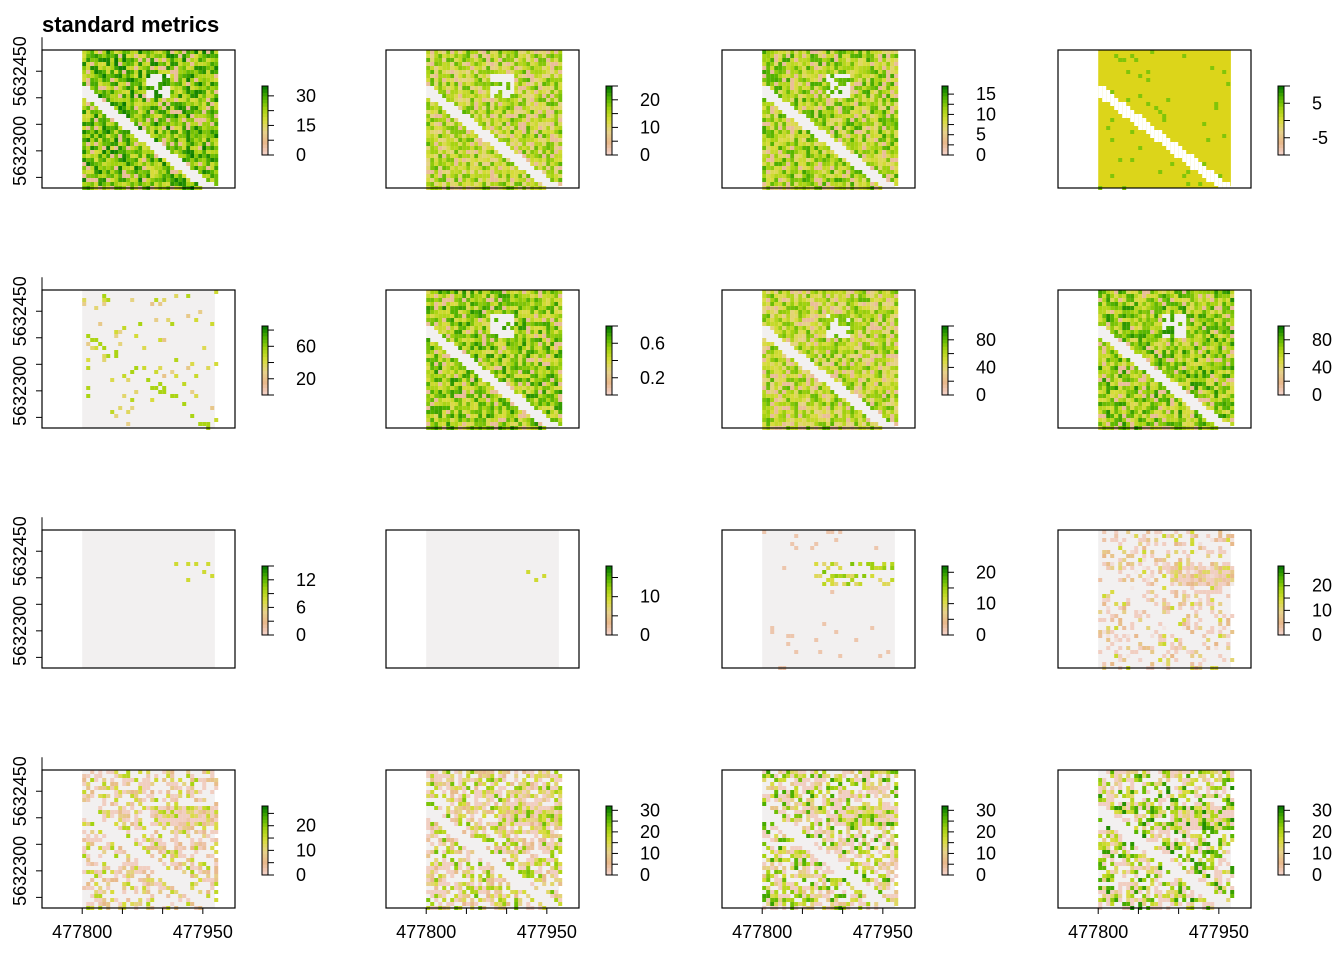 The image size is (1344, 960). Describe the element at coordinates (945, 123) in the screenshot. I see `legend-swatch` at that location.